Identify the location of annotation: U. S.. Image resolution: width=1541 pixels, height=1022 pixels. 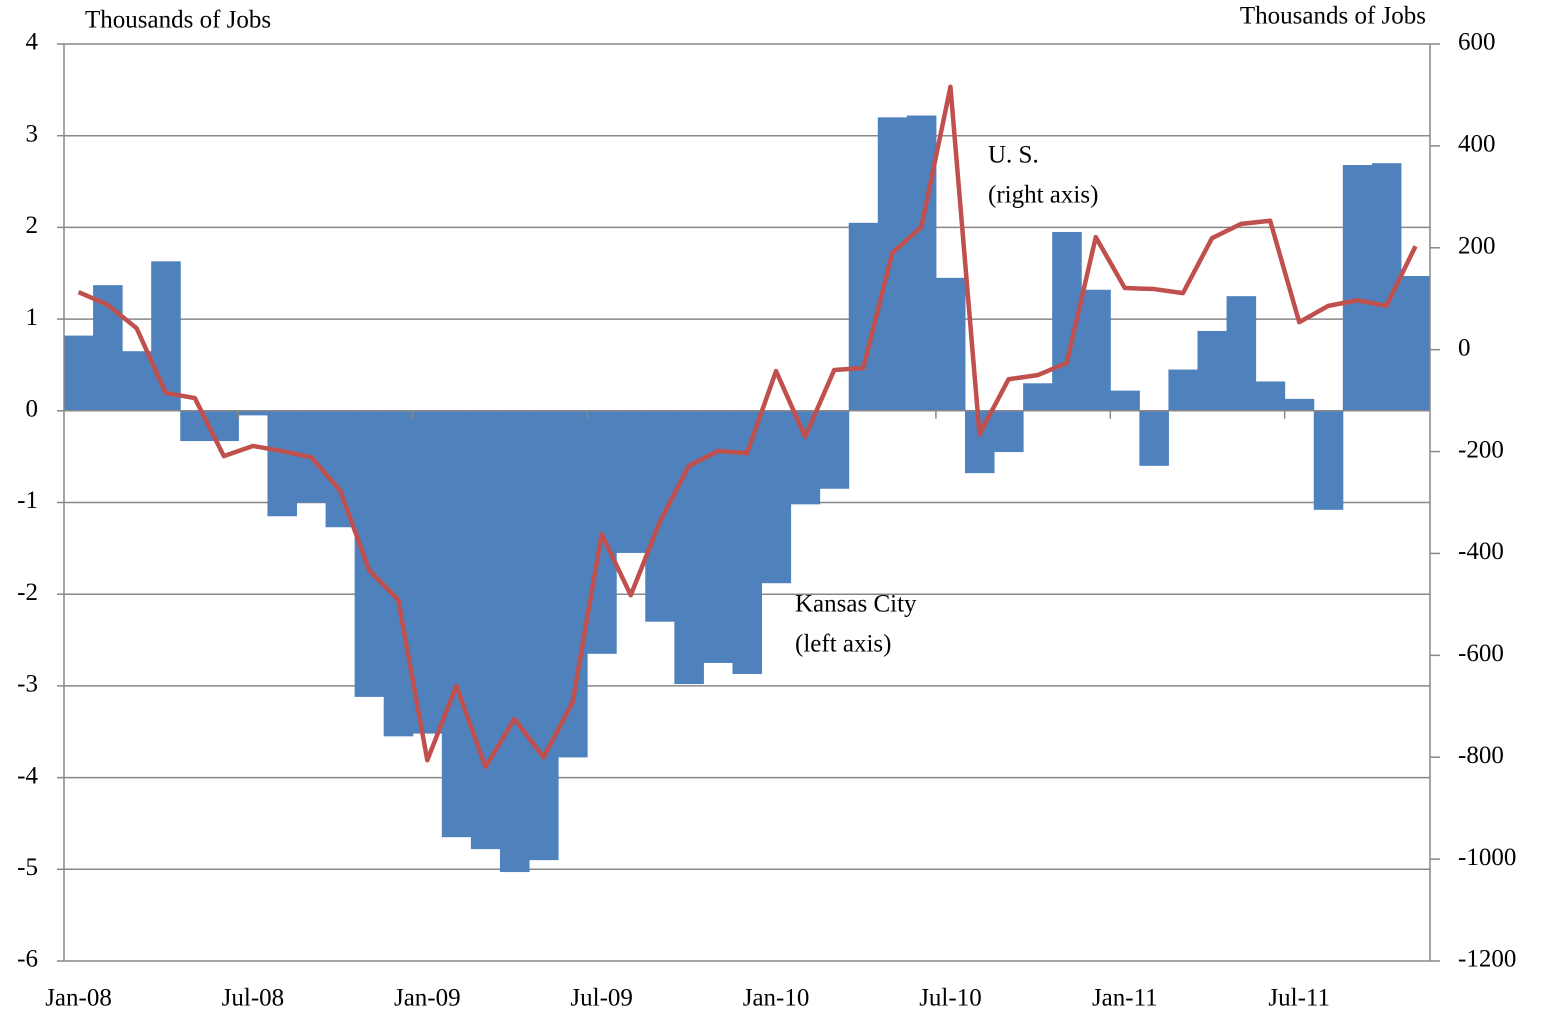
(1013, 155).